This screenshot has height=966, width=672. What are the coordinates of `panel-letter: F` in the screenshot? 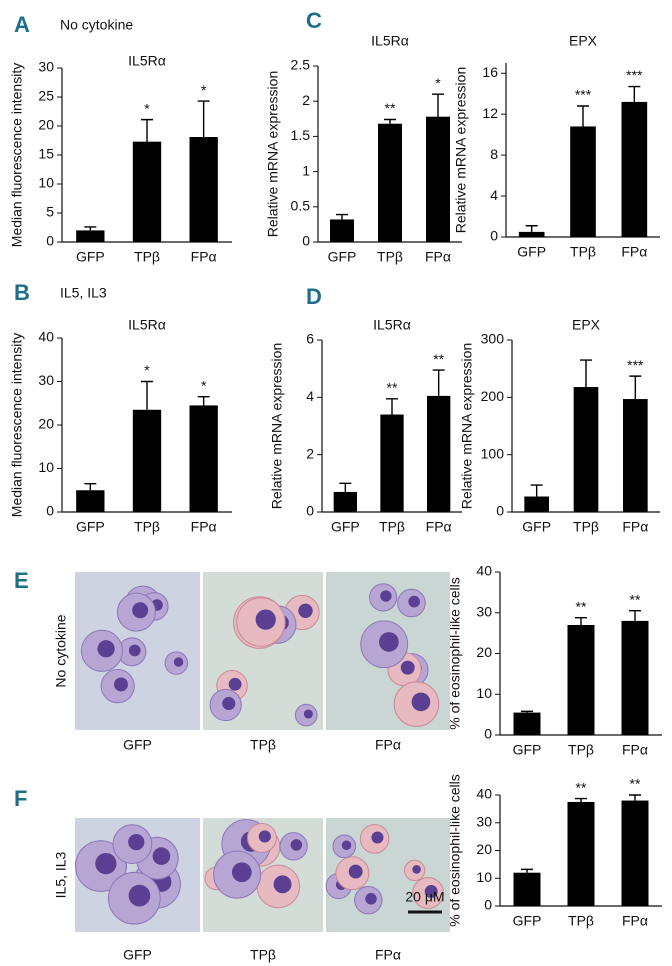 It's located at (20, 798).